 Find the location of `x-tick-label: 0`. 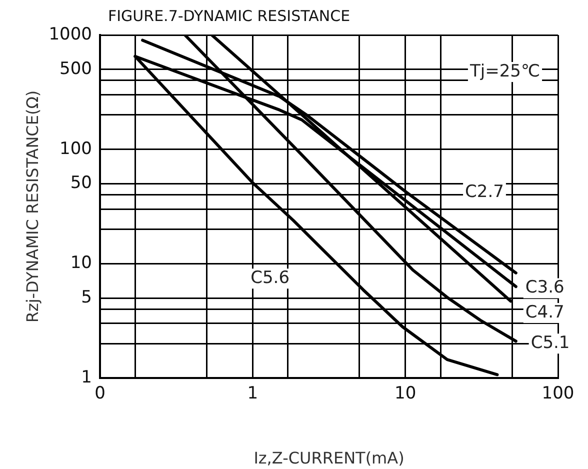

x-tick-label: 0 is located at coordinates (100, 394).